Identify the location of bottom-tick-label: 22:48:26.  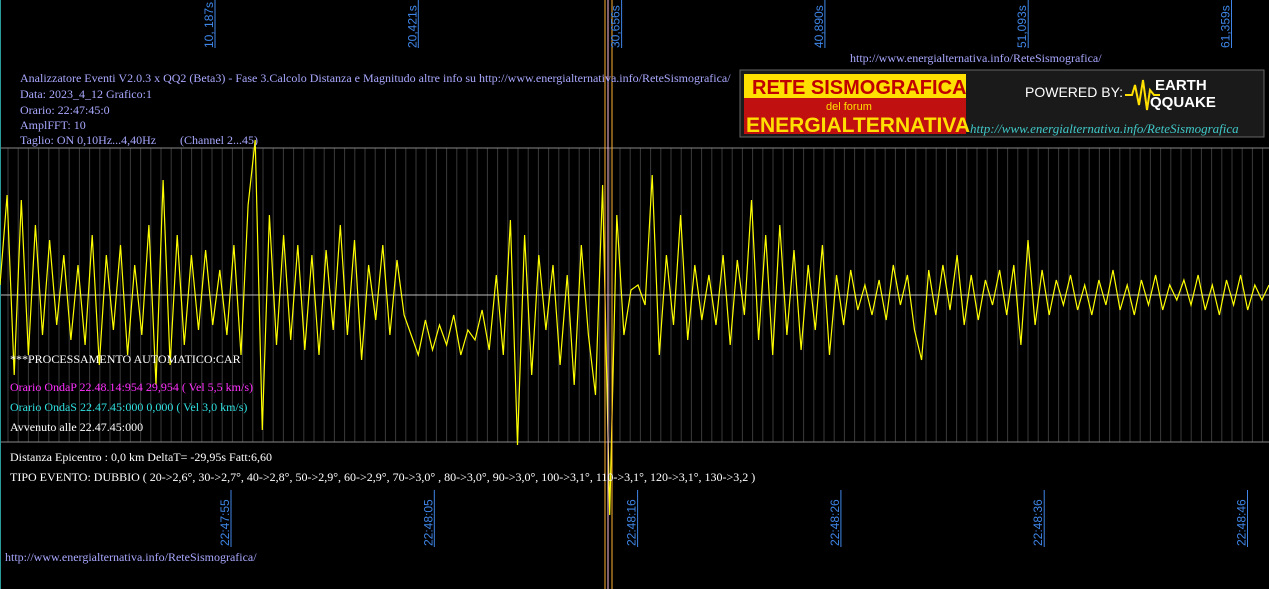
(835, 522).